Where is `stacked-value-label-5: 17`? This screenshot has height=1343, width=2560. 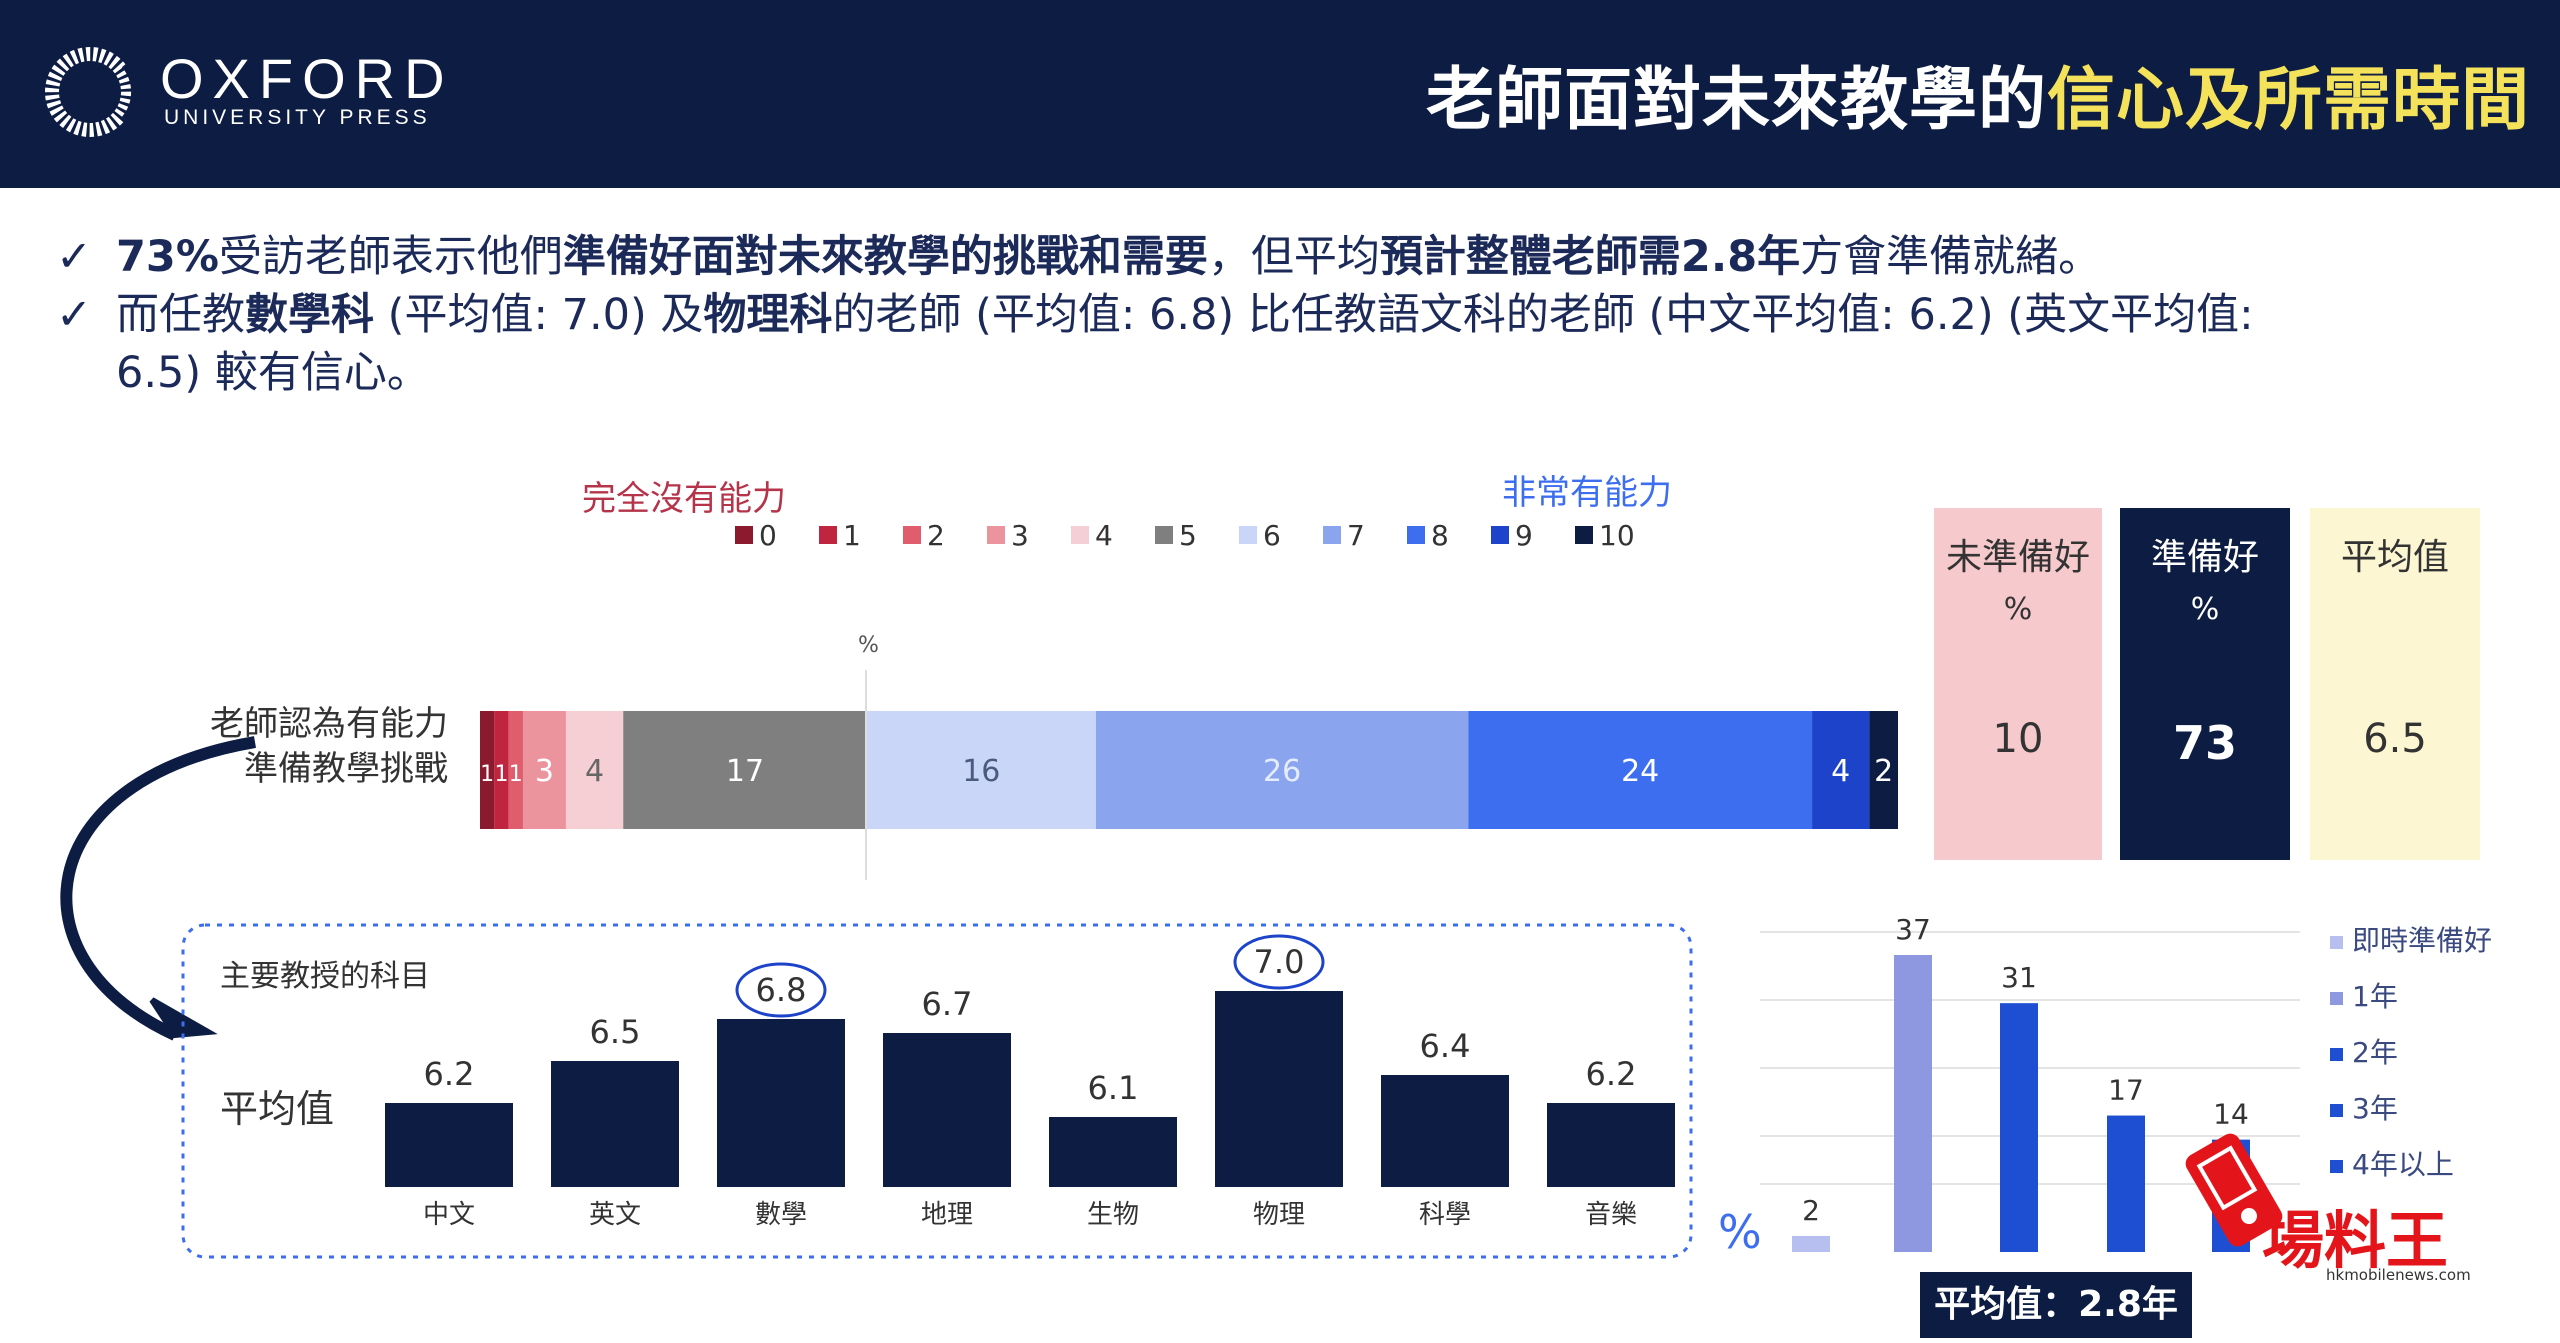 stacked-value-label-5: 17 is located at coordinates (745, 771).